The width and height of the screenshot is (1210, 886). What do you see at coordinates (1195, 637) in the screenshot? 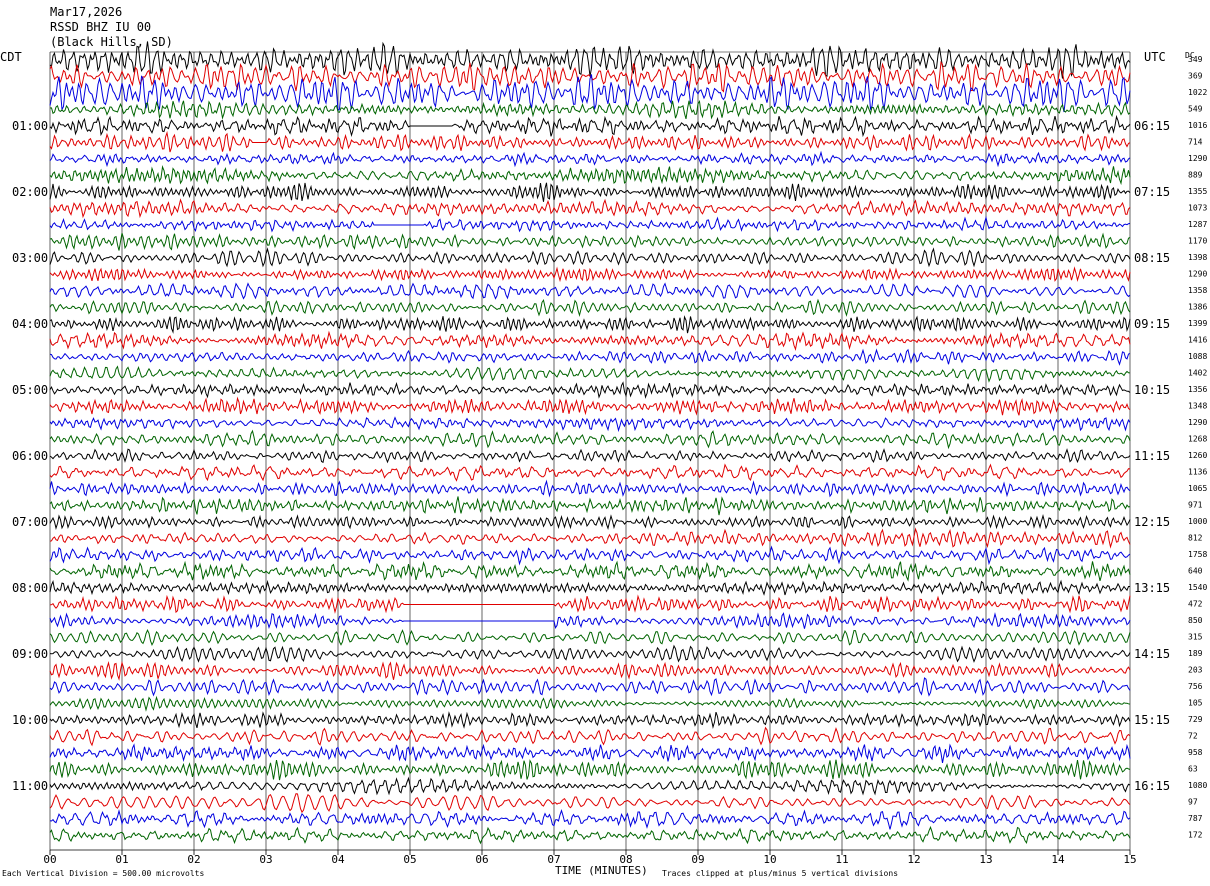
I see `dc-offset-35: 315` at bounding box center [1195, 637].